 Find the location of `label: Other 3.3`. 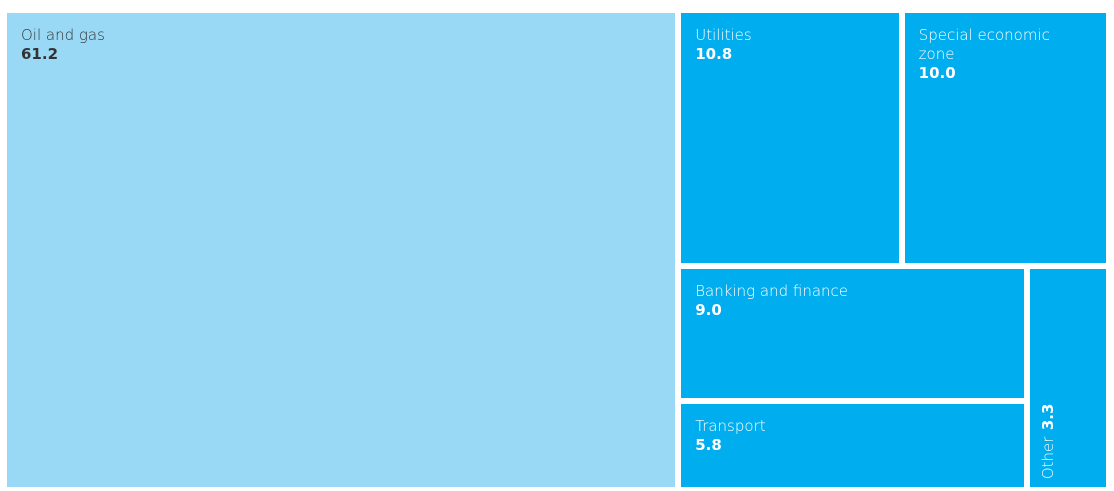

label: Other 3.3 is located at coordinates (1048, 441).